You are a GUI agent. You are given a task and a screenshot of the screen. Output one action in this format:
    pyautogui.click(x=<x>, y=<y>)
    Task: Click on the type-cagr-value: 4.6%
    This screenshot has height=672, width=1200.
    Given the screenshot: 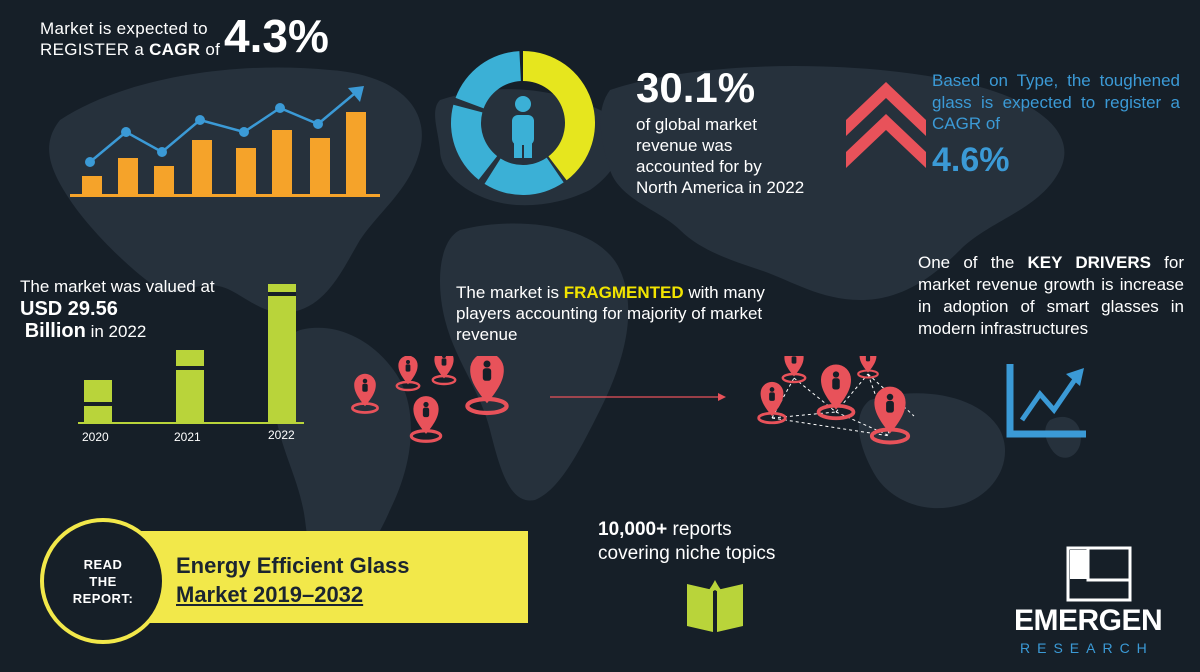 What is the action you would take?
    pyautogui.click(x=971, y=160)
    